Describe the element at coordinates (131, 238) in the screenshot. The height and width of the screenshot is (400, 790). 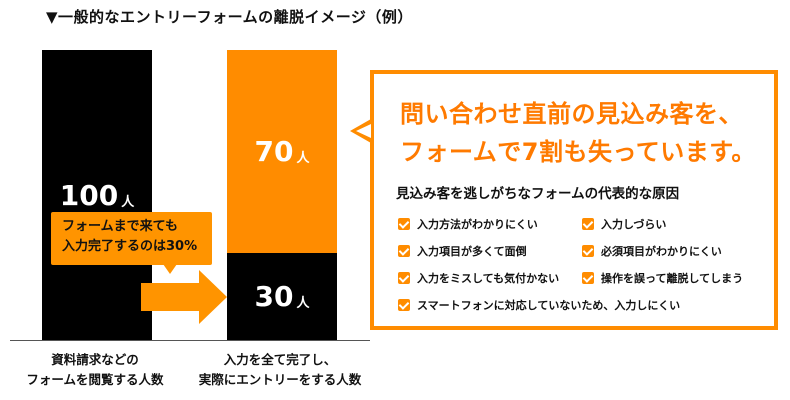
I see `annotation-callout: フォームまで来ても 入力完了するのは30%` at that location.